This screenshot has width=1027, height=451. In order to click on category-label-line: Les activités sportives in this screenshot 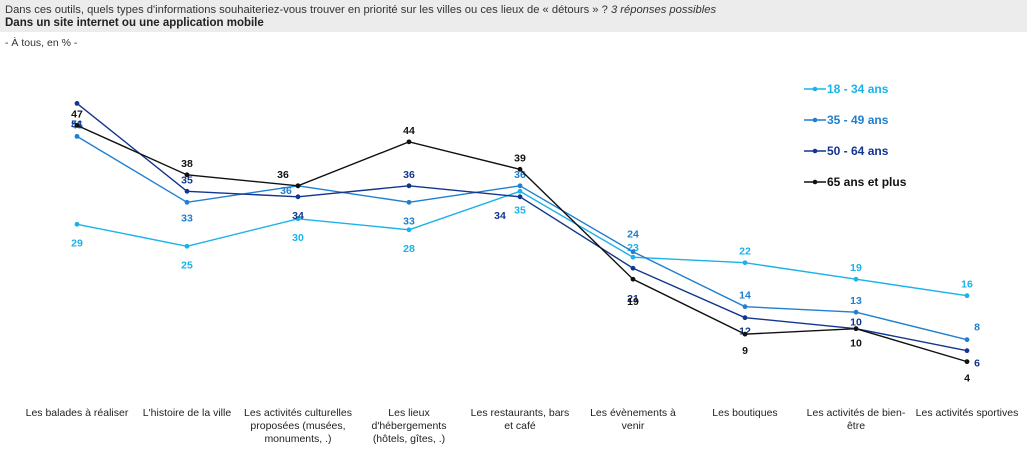, I will do `click(967, 413)`.